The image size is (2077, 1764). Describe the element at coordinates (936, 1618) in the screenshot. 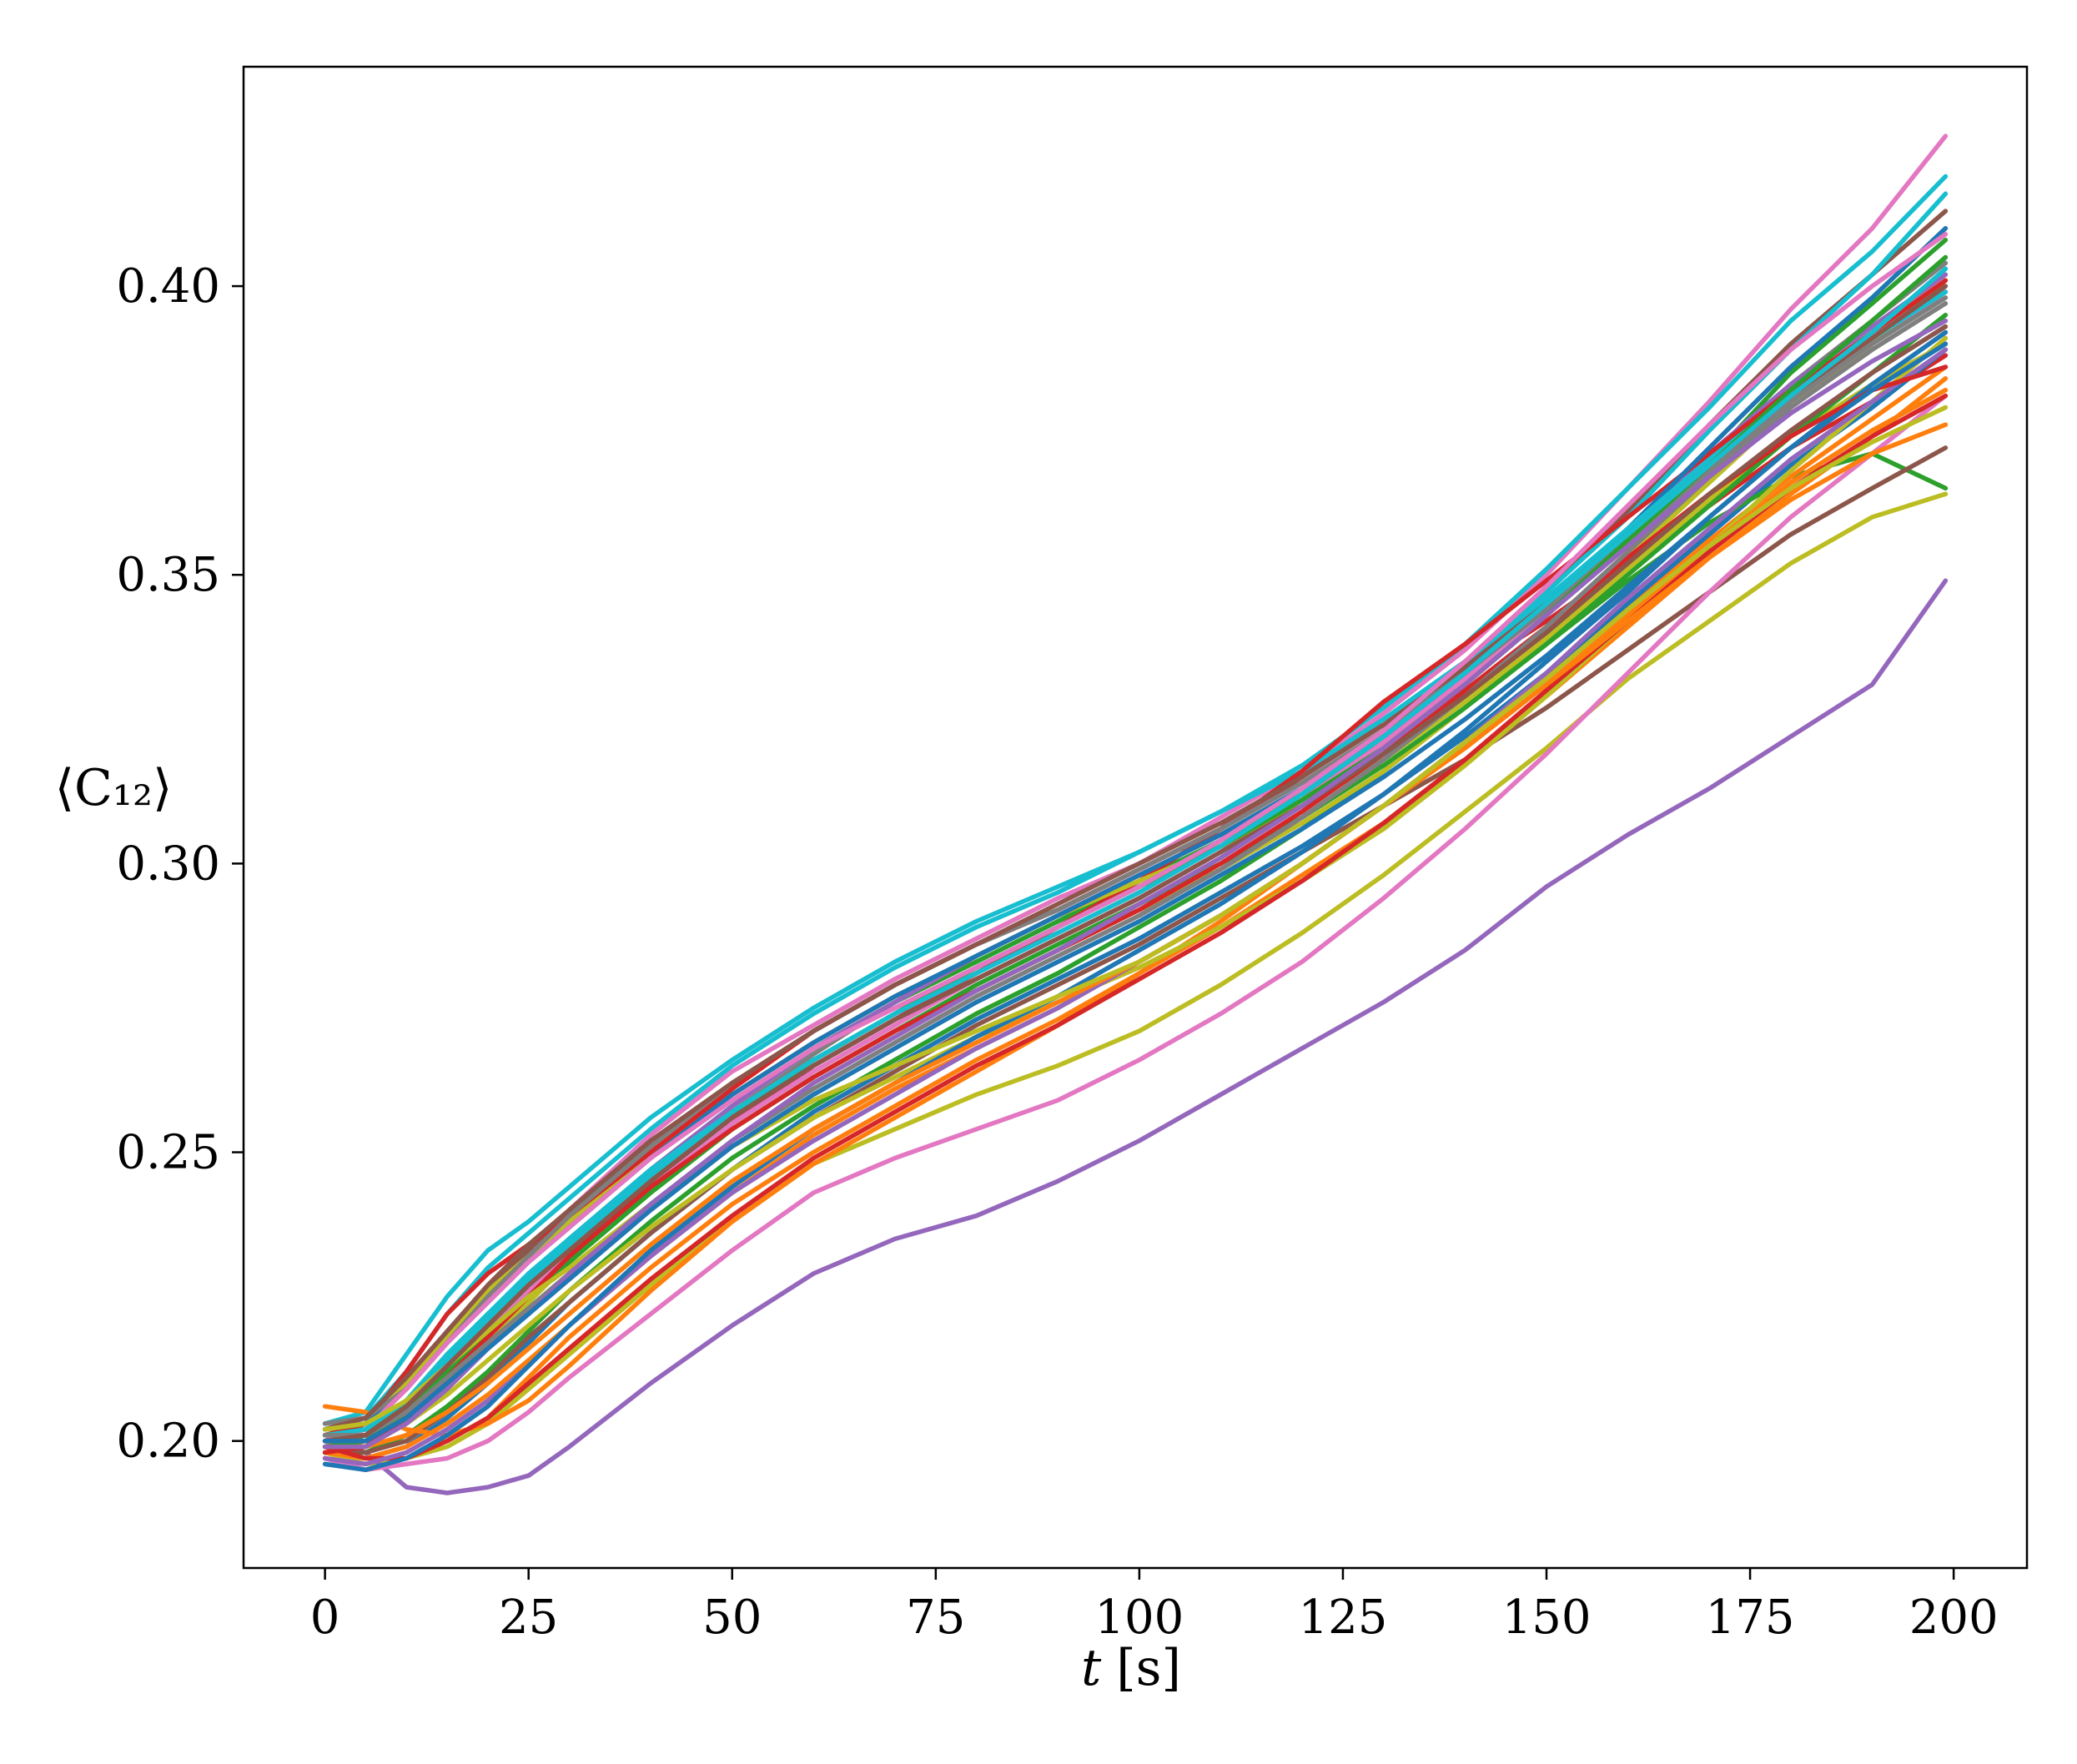

I see `x-tick-label: 75` at that location.